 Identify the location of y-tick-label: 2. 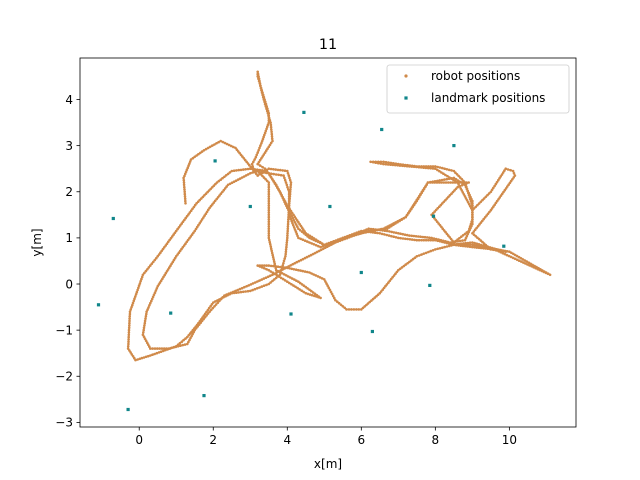
(69, 192).